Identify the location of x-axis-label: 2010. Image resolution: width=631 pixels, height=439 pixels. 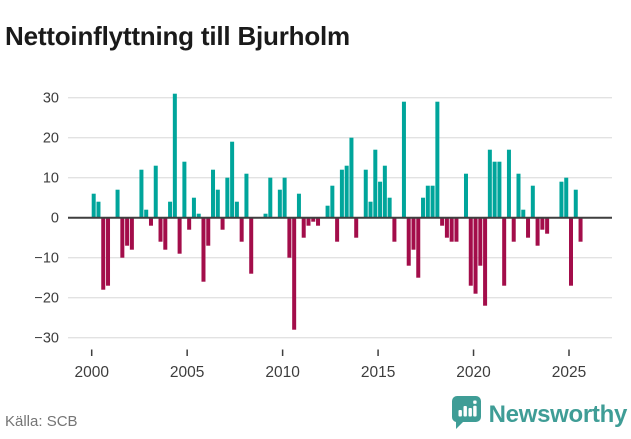
(282, 372).